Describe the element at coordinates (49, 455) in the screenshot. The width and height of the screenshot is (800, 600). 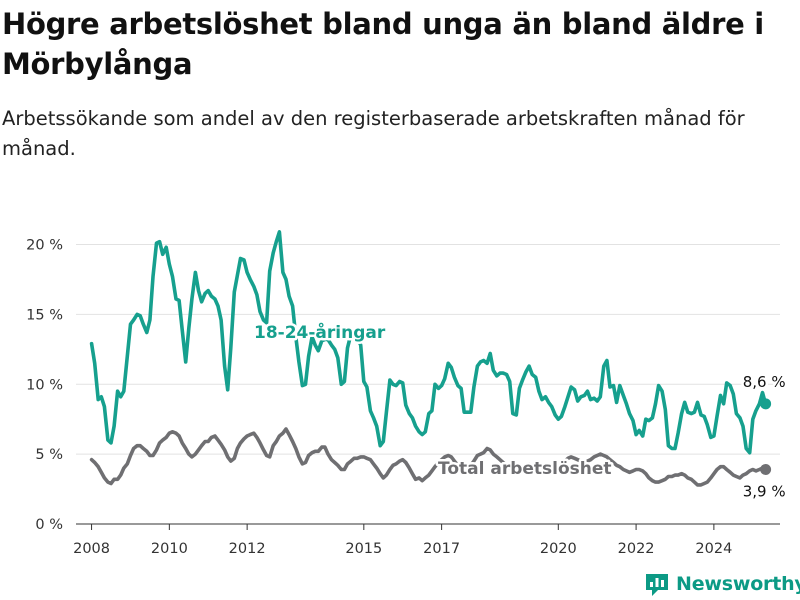
I see `y-tick-label: 5 %` at that location.